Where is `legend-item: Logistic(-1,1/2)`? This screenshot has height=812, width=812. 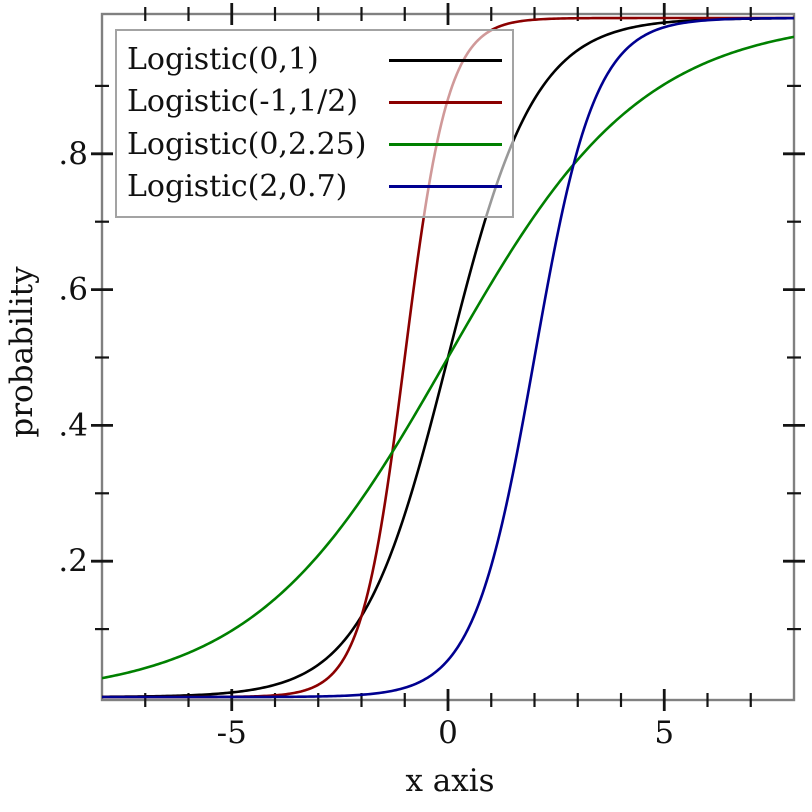
legend-item: Logistic(-1,1/2) is located at coordinates (315, 102).